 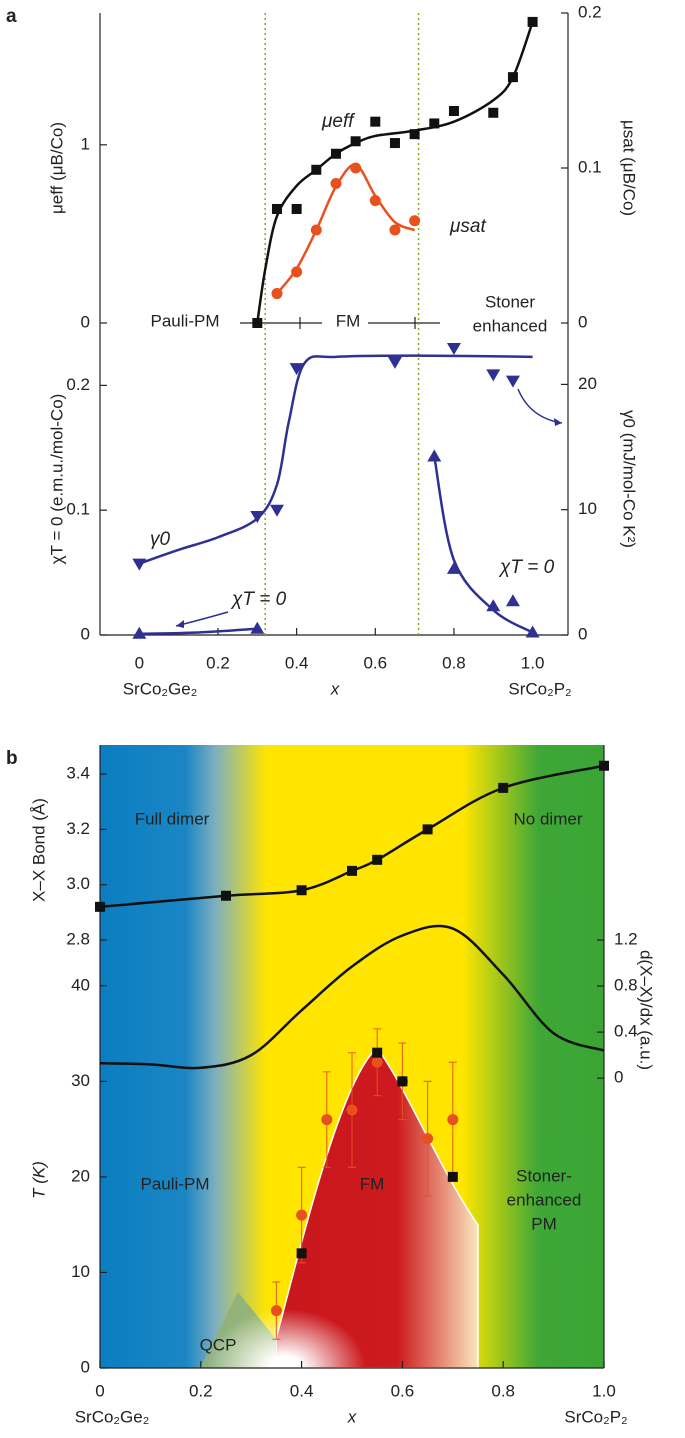 I want to click on region-label: Full dimer, so click(x=172, y=818).